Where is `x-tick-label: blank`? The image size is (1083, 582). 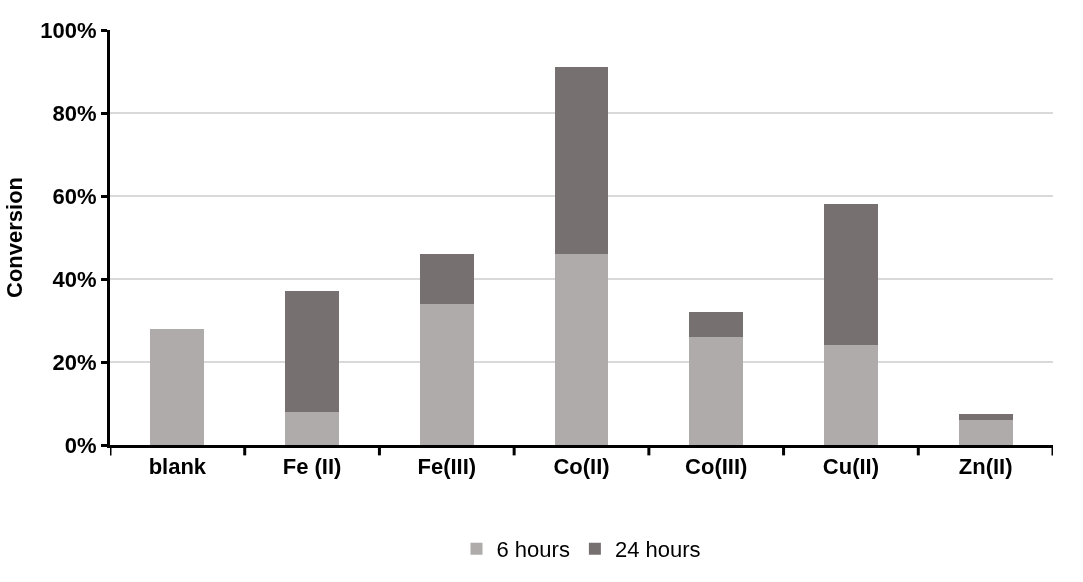
x-tick-label: blank is located at coordinates (177, 467).